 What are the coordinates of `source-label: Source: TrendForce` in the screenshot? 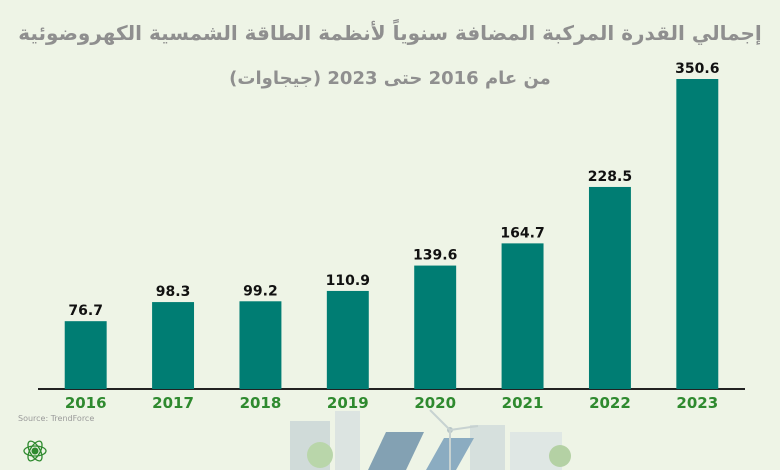 It's located at (56, 418).